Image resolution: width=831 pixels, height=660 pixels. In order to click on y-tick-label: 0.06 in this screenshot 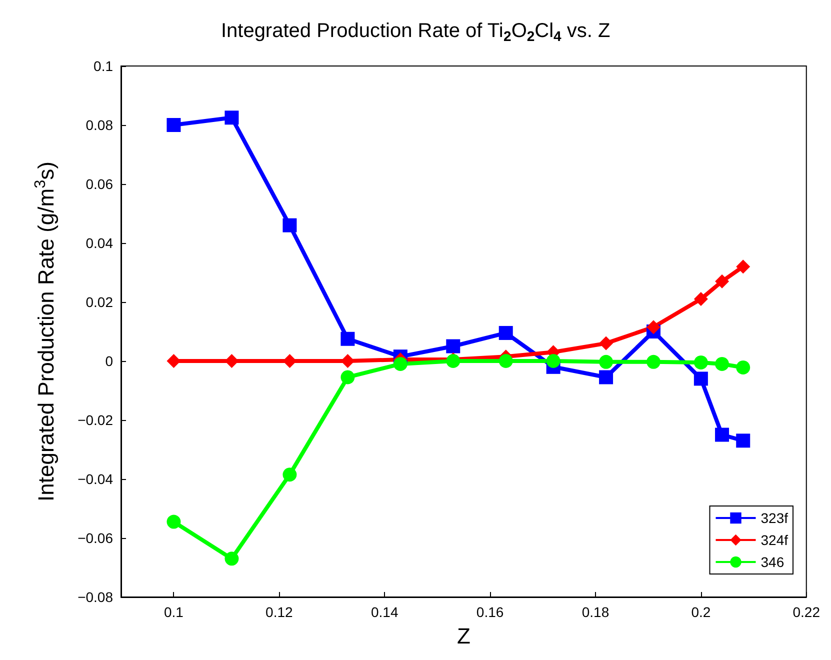, I will do `click(100, 184)`.